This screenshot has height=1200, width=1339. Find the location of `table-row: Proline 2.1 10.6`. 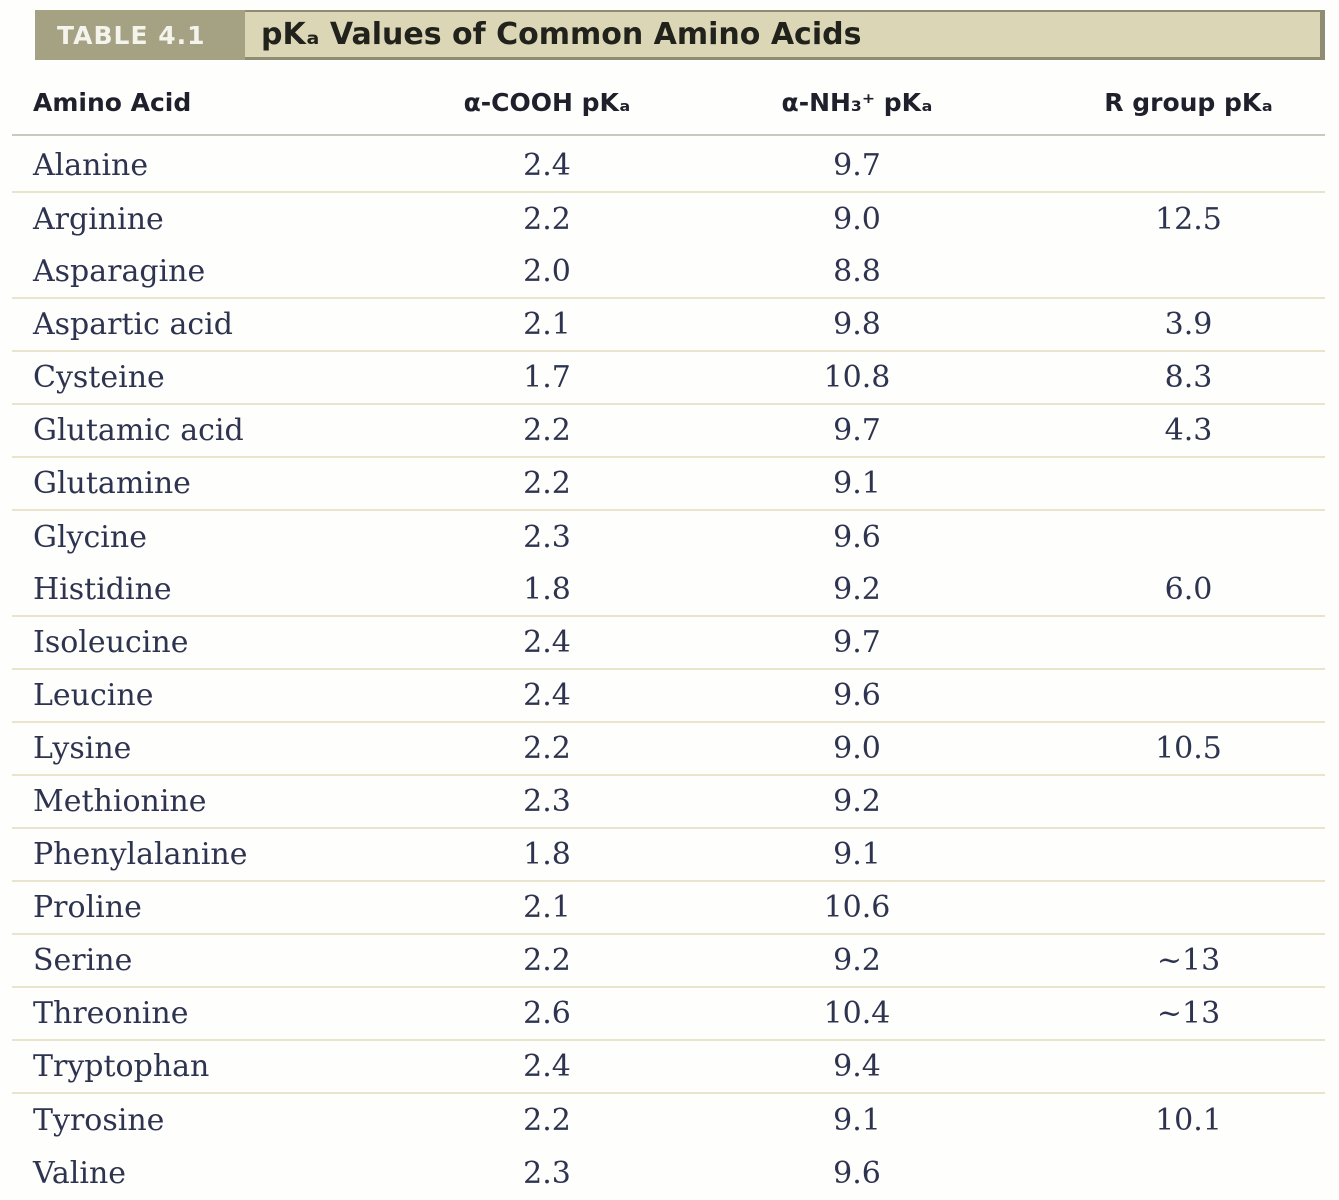

table-row: Proline 2.1 10.6 is located at coordinates (668, 908).